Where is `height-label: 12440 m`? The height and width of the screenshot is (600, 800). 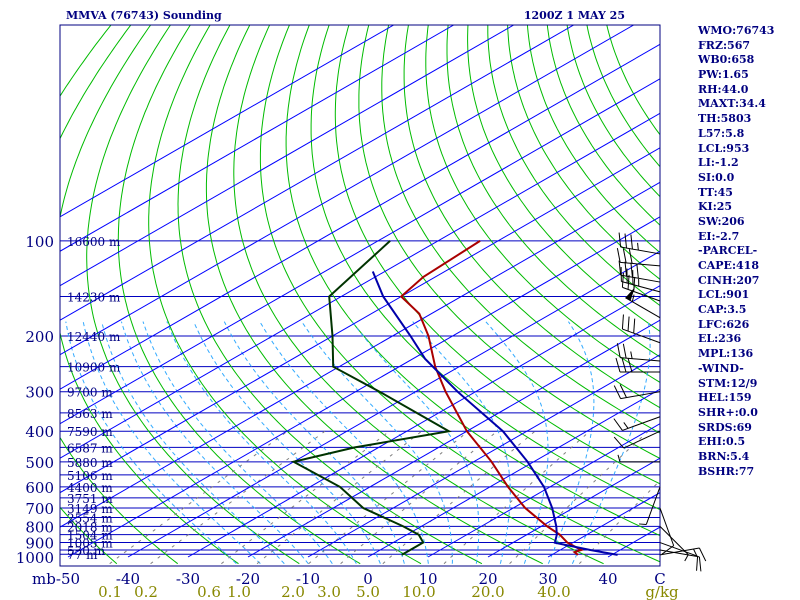 height-label: 12440 m is located at coordinates (94, 337).